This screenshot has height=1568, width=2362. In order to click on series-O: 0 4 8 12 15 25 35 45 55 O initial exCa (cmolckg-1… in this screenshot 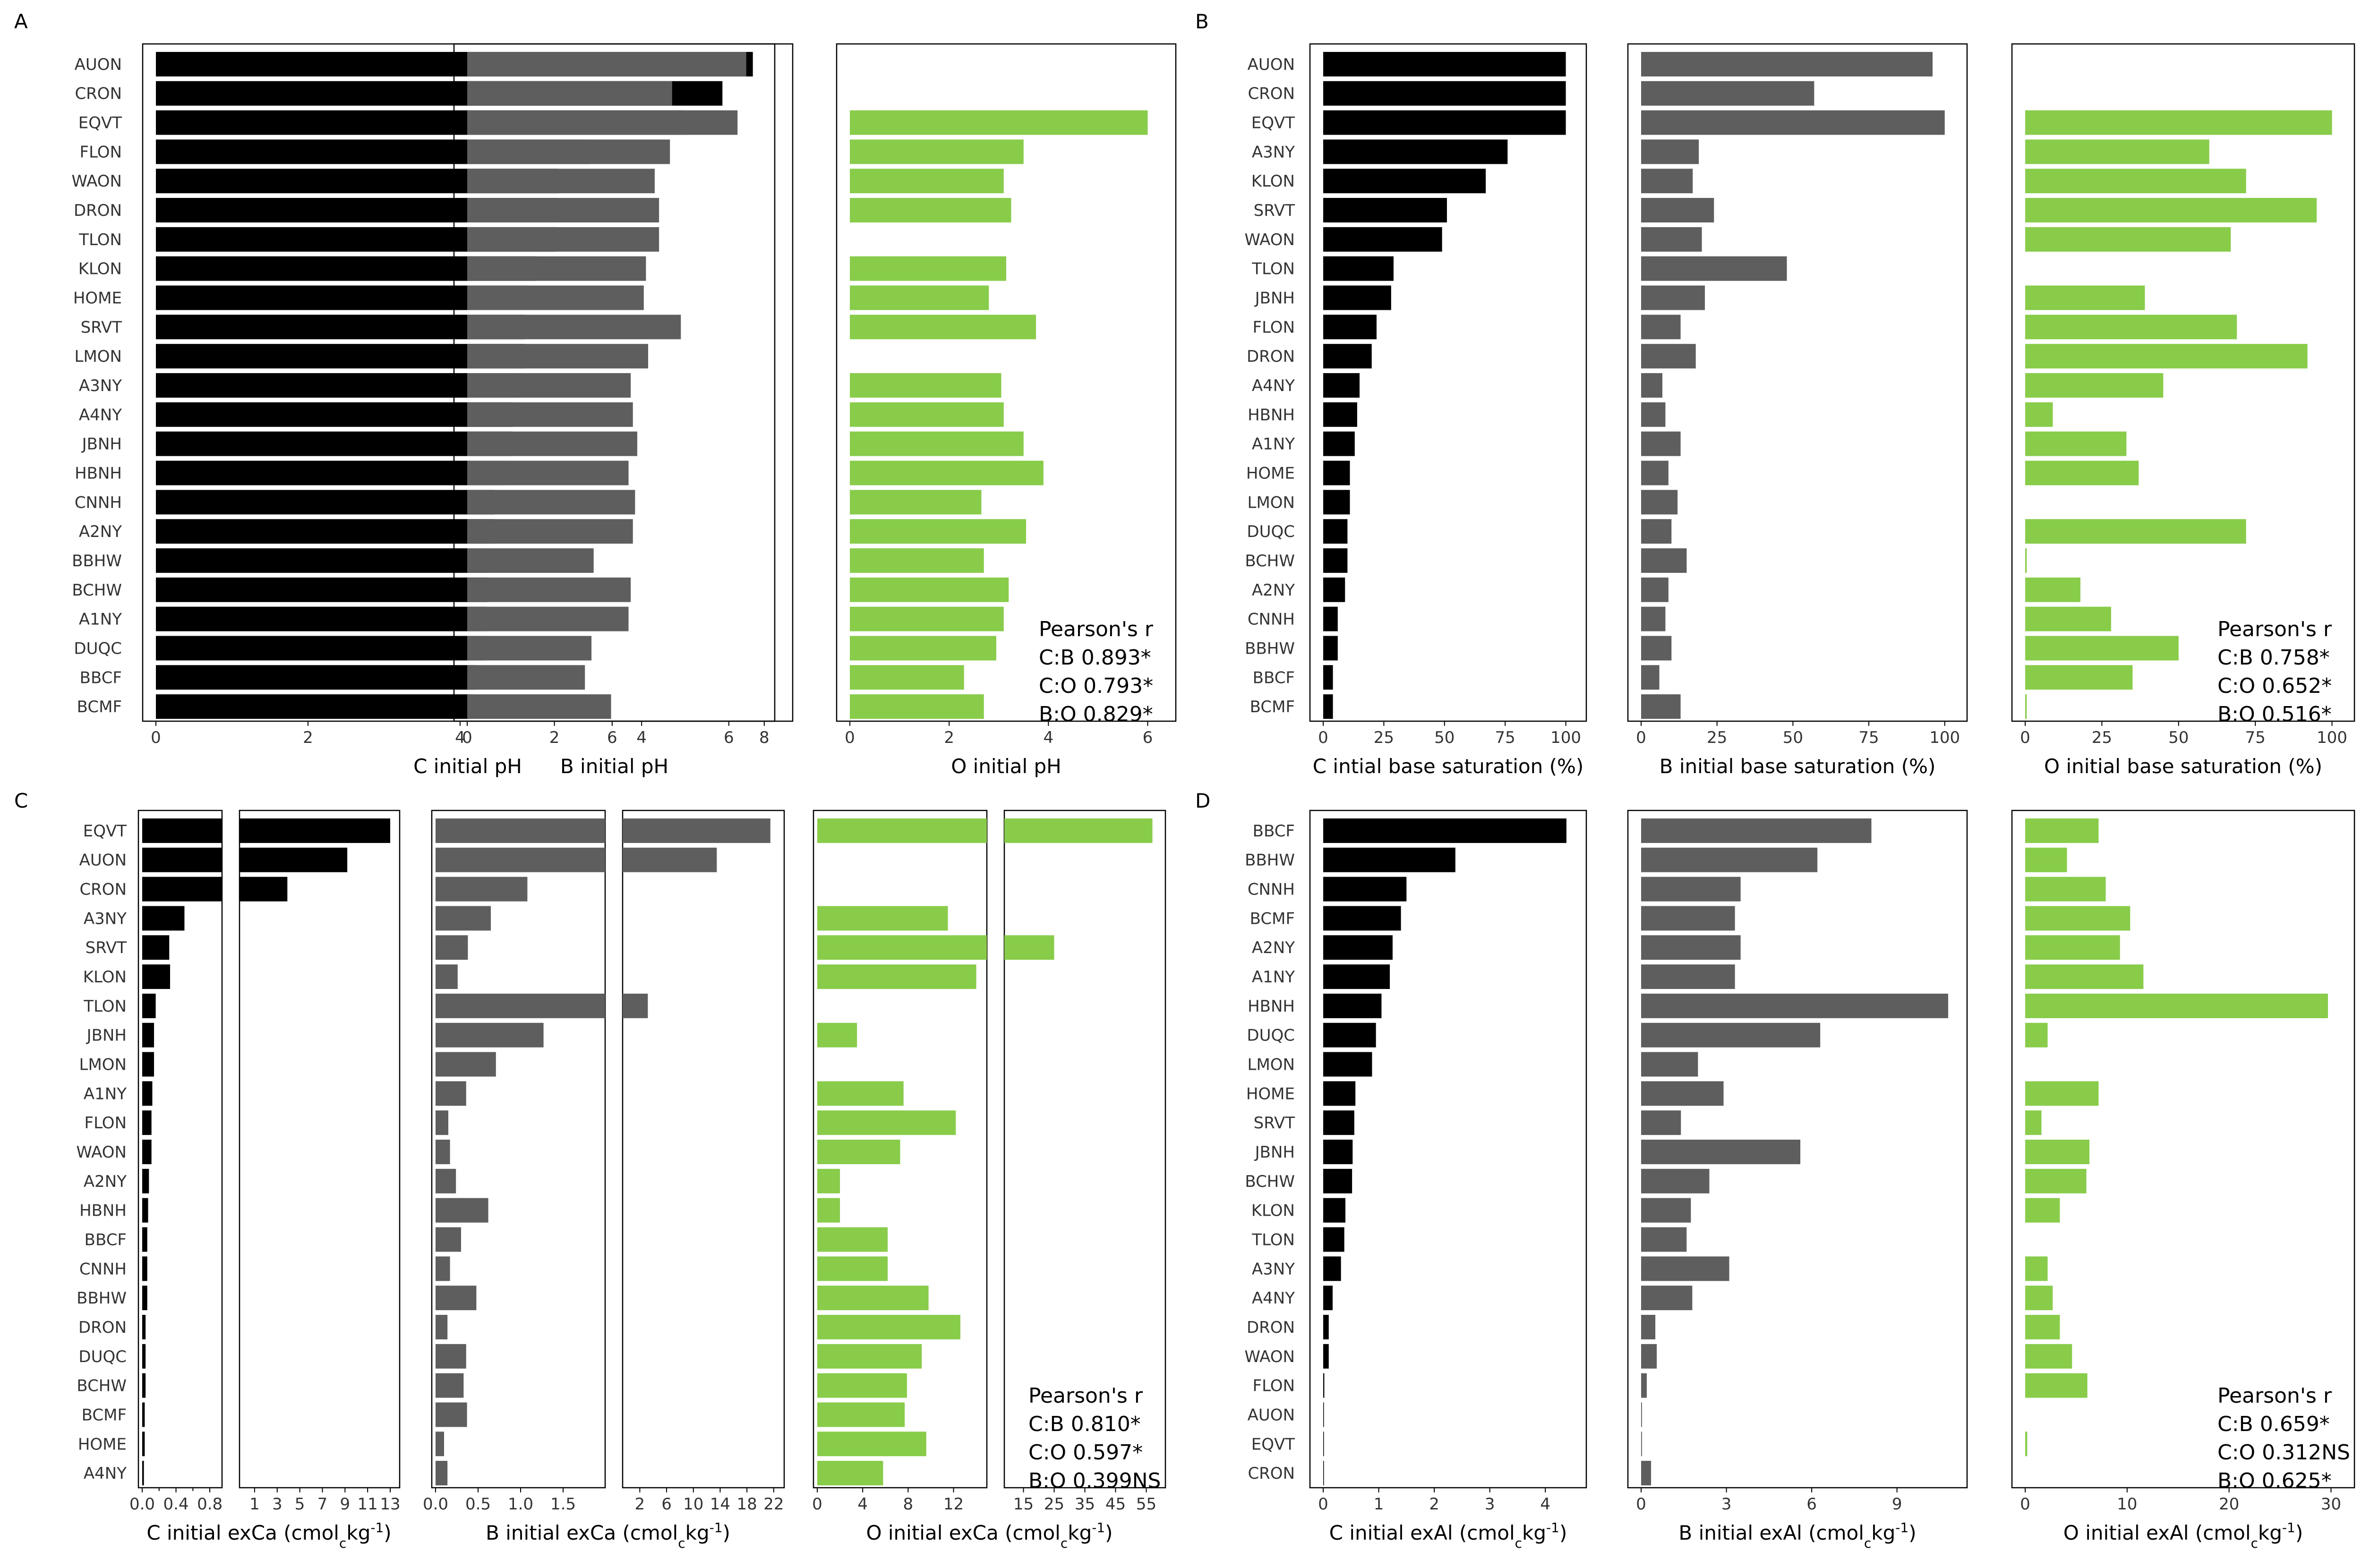, I will do `click(989, 1180)`.